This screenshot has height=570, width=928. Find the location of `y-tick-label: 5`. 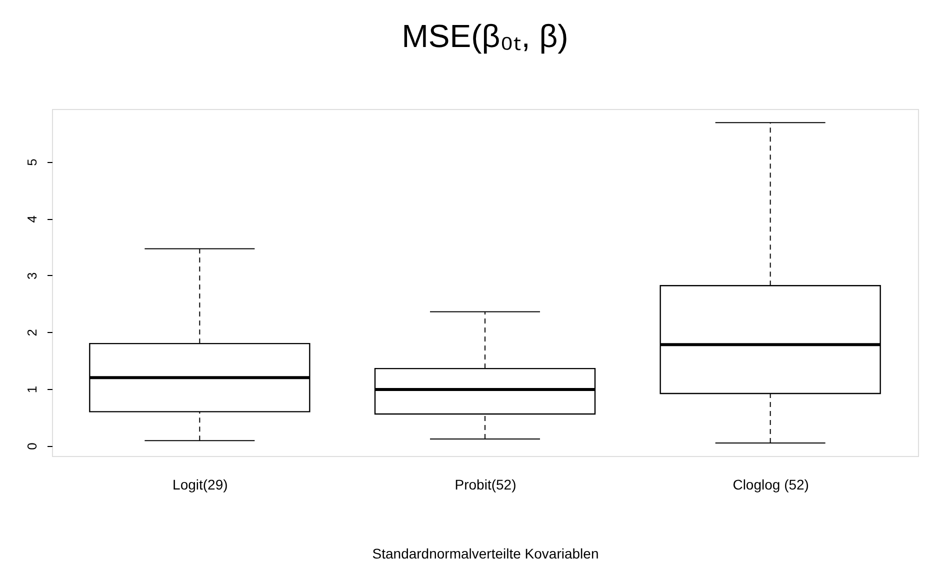

y-tick-label: 5 is located at coordinates (32, 162).